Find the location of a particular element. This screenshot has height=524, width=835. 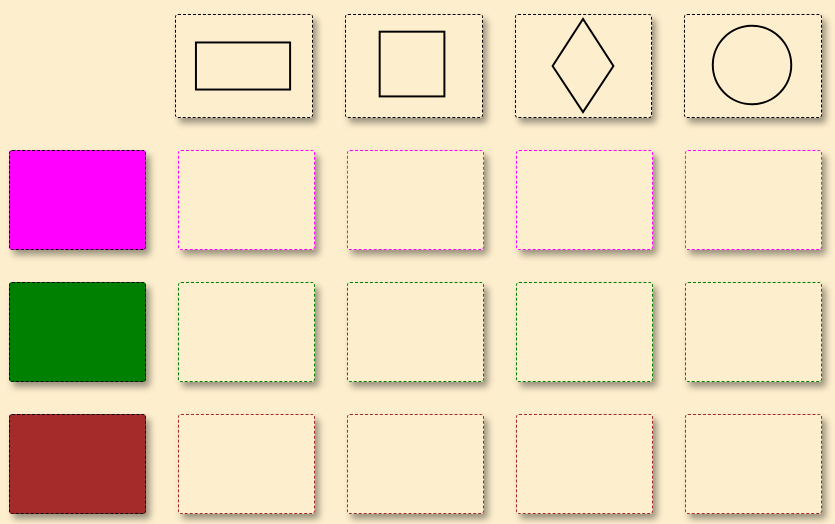

target-cell-green-circle is located at coordinates (753, 332).